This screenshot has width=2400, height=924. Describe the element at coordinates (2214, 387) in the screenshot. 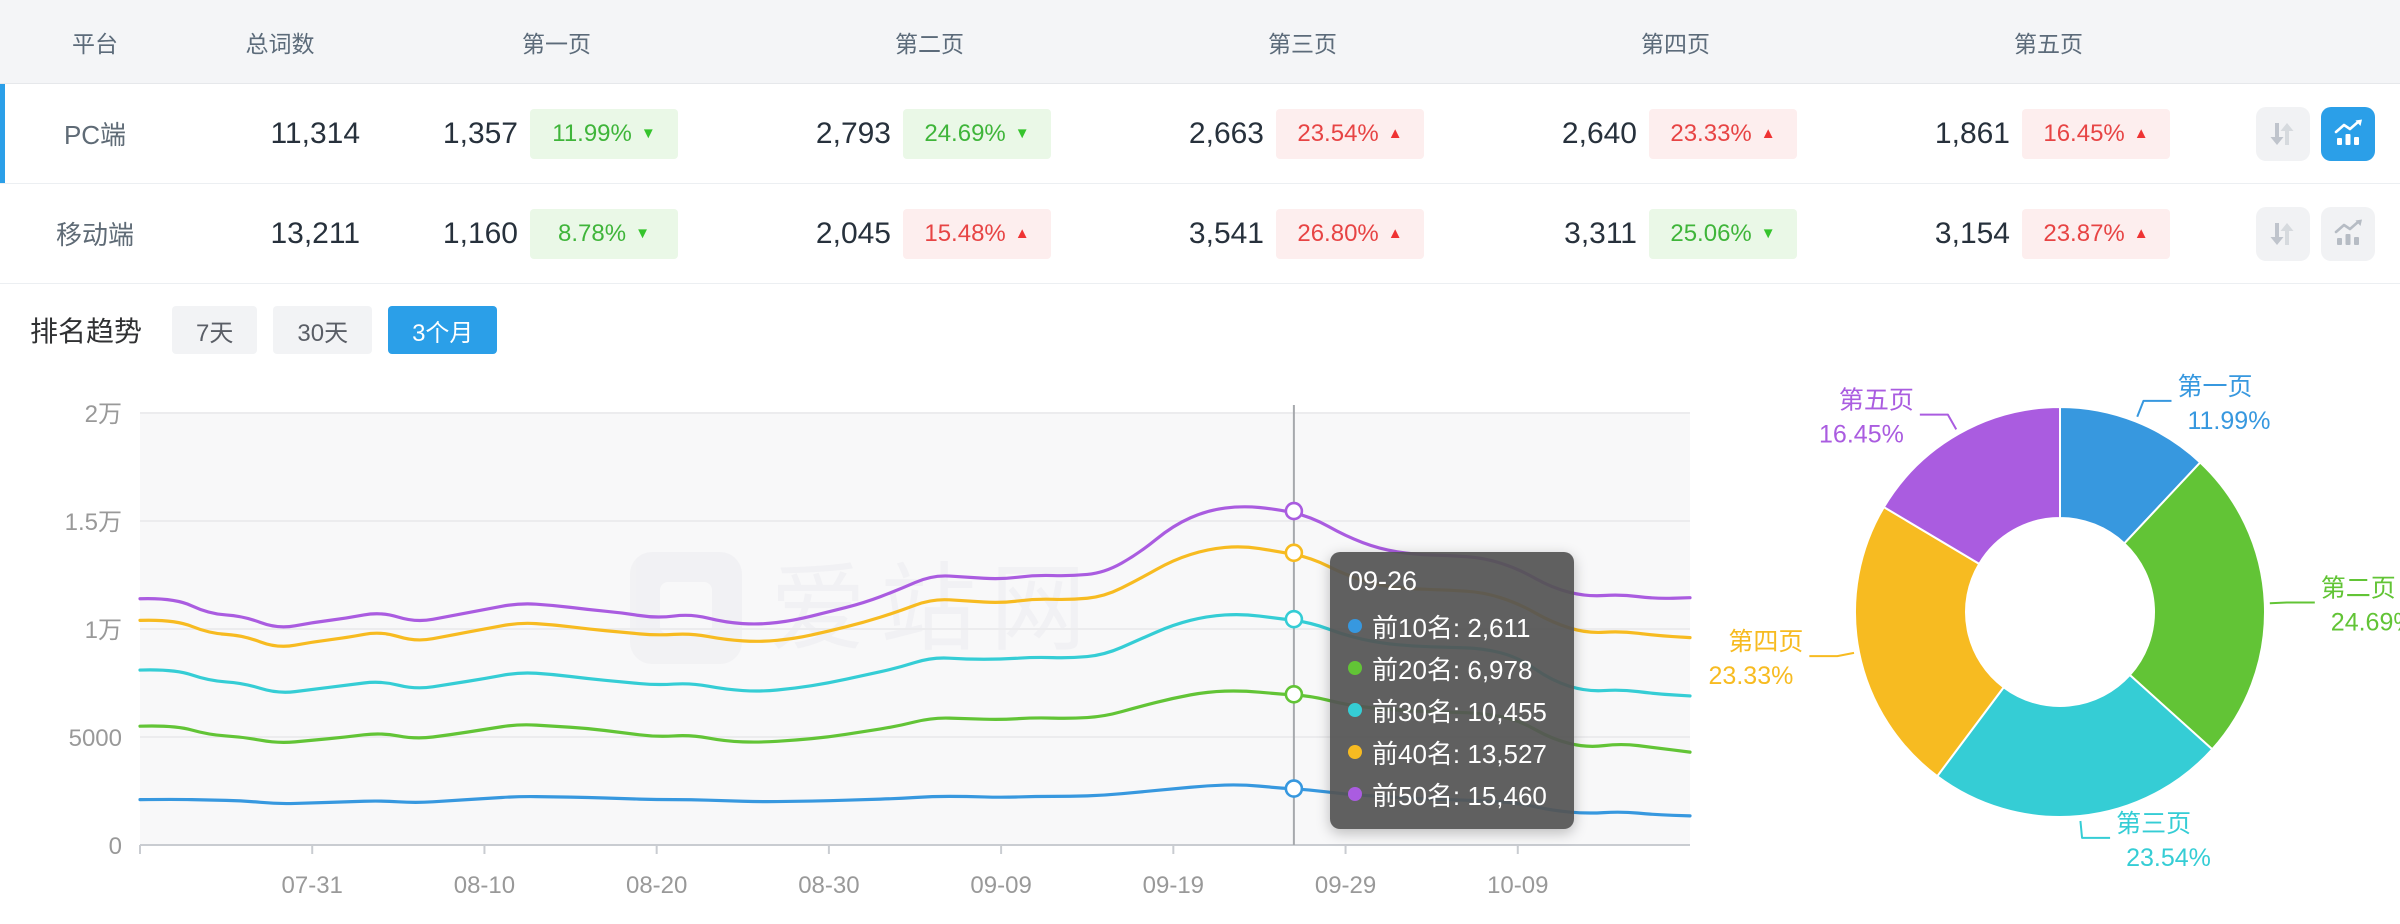

I see `donut-label-name: 第一页` at that location.